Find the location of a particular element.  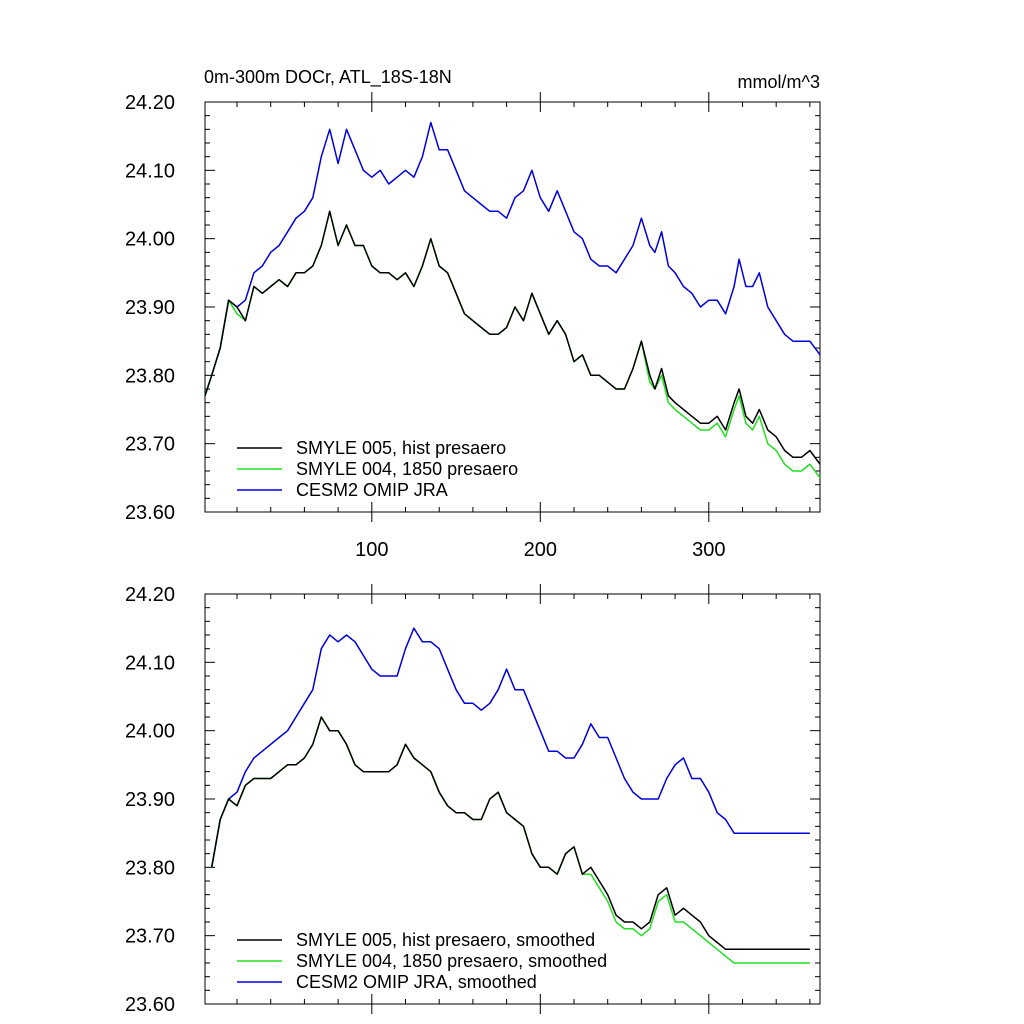

x-tick-label: 200 is located at coordinates (540, 550).